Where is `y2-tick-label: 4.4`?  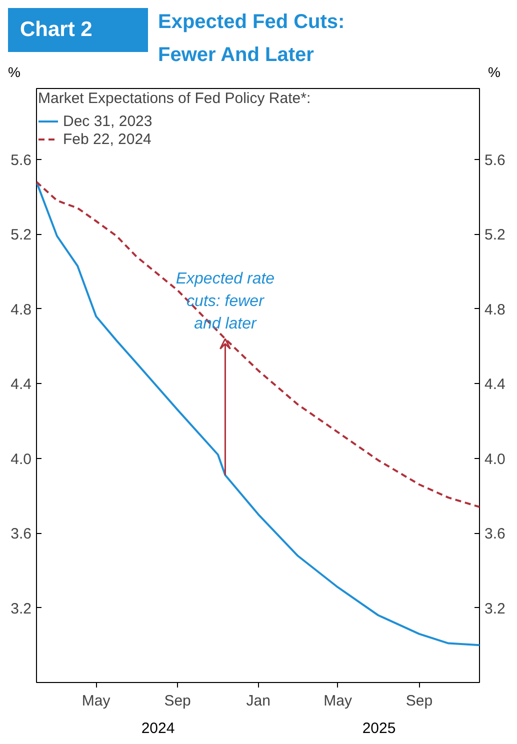 y2-tick-label: 4.4 is located at coordinates (495, 385).